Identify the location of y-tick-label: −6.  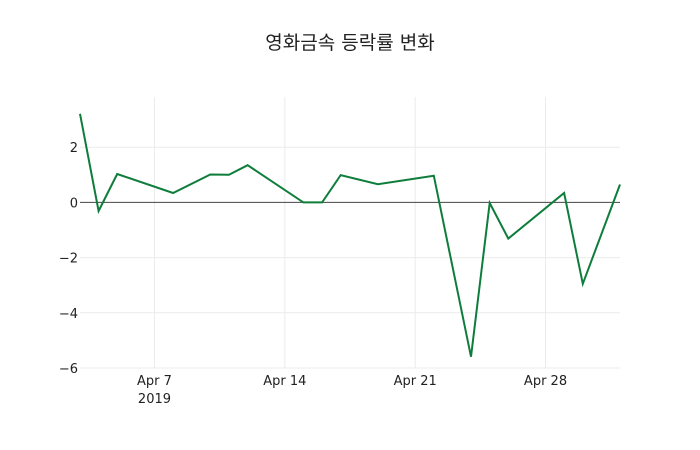
(68, 369).